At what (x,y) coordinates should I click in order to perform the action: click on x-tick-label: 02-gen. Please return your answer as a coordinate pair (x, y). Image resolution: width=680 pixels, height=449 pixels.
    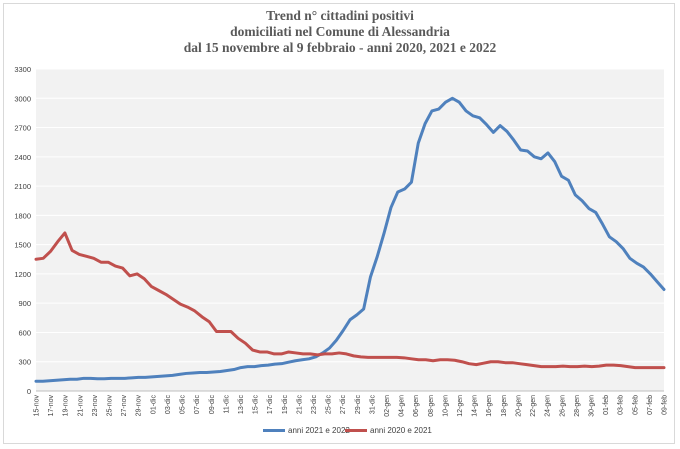
    Looking at the image, I should click on (387, 406).